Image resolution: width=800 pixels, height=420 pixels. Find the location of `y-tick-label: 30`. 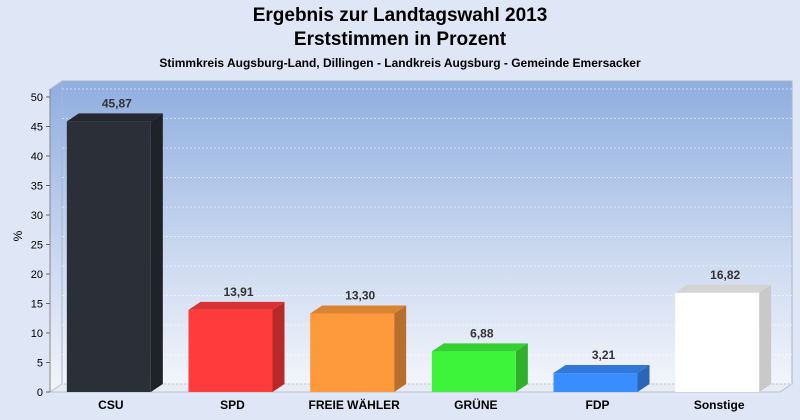

y-tick-label: 30 is located at coordinates (37, 216).